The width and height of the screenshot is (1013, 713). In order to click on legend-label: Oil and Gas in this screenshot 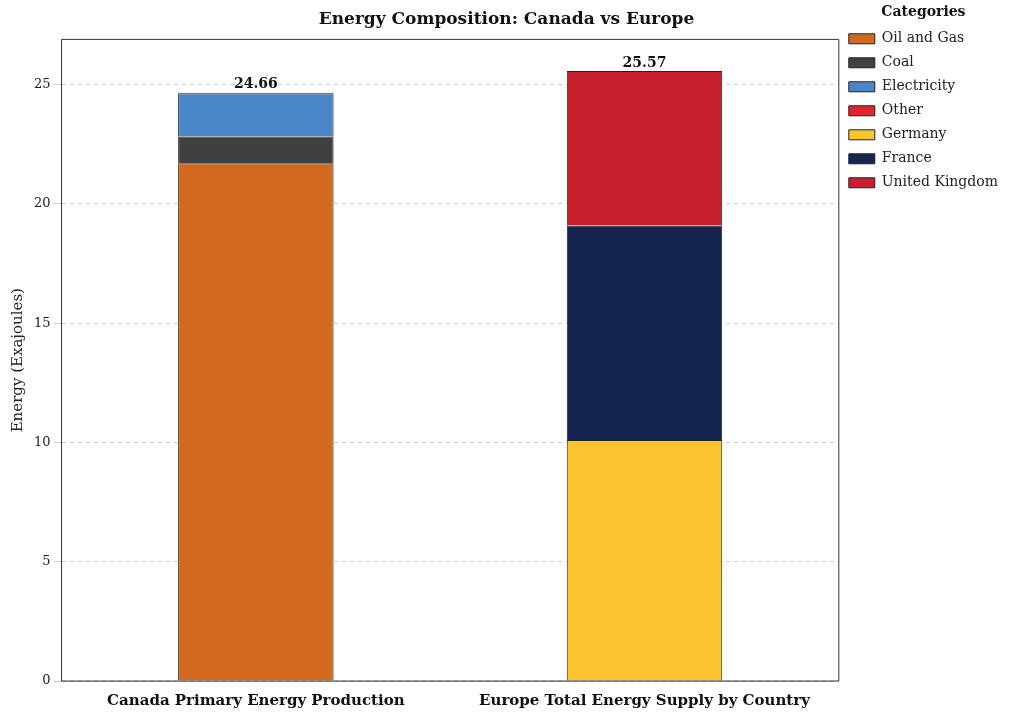, I will do `click(923, 37)`.